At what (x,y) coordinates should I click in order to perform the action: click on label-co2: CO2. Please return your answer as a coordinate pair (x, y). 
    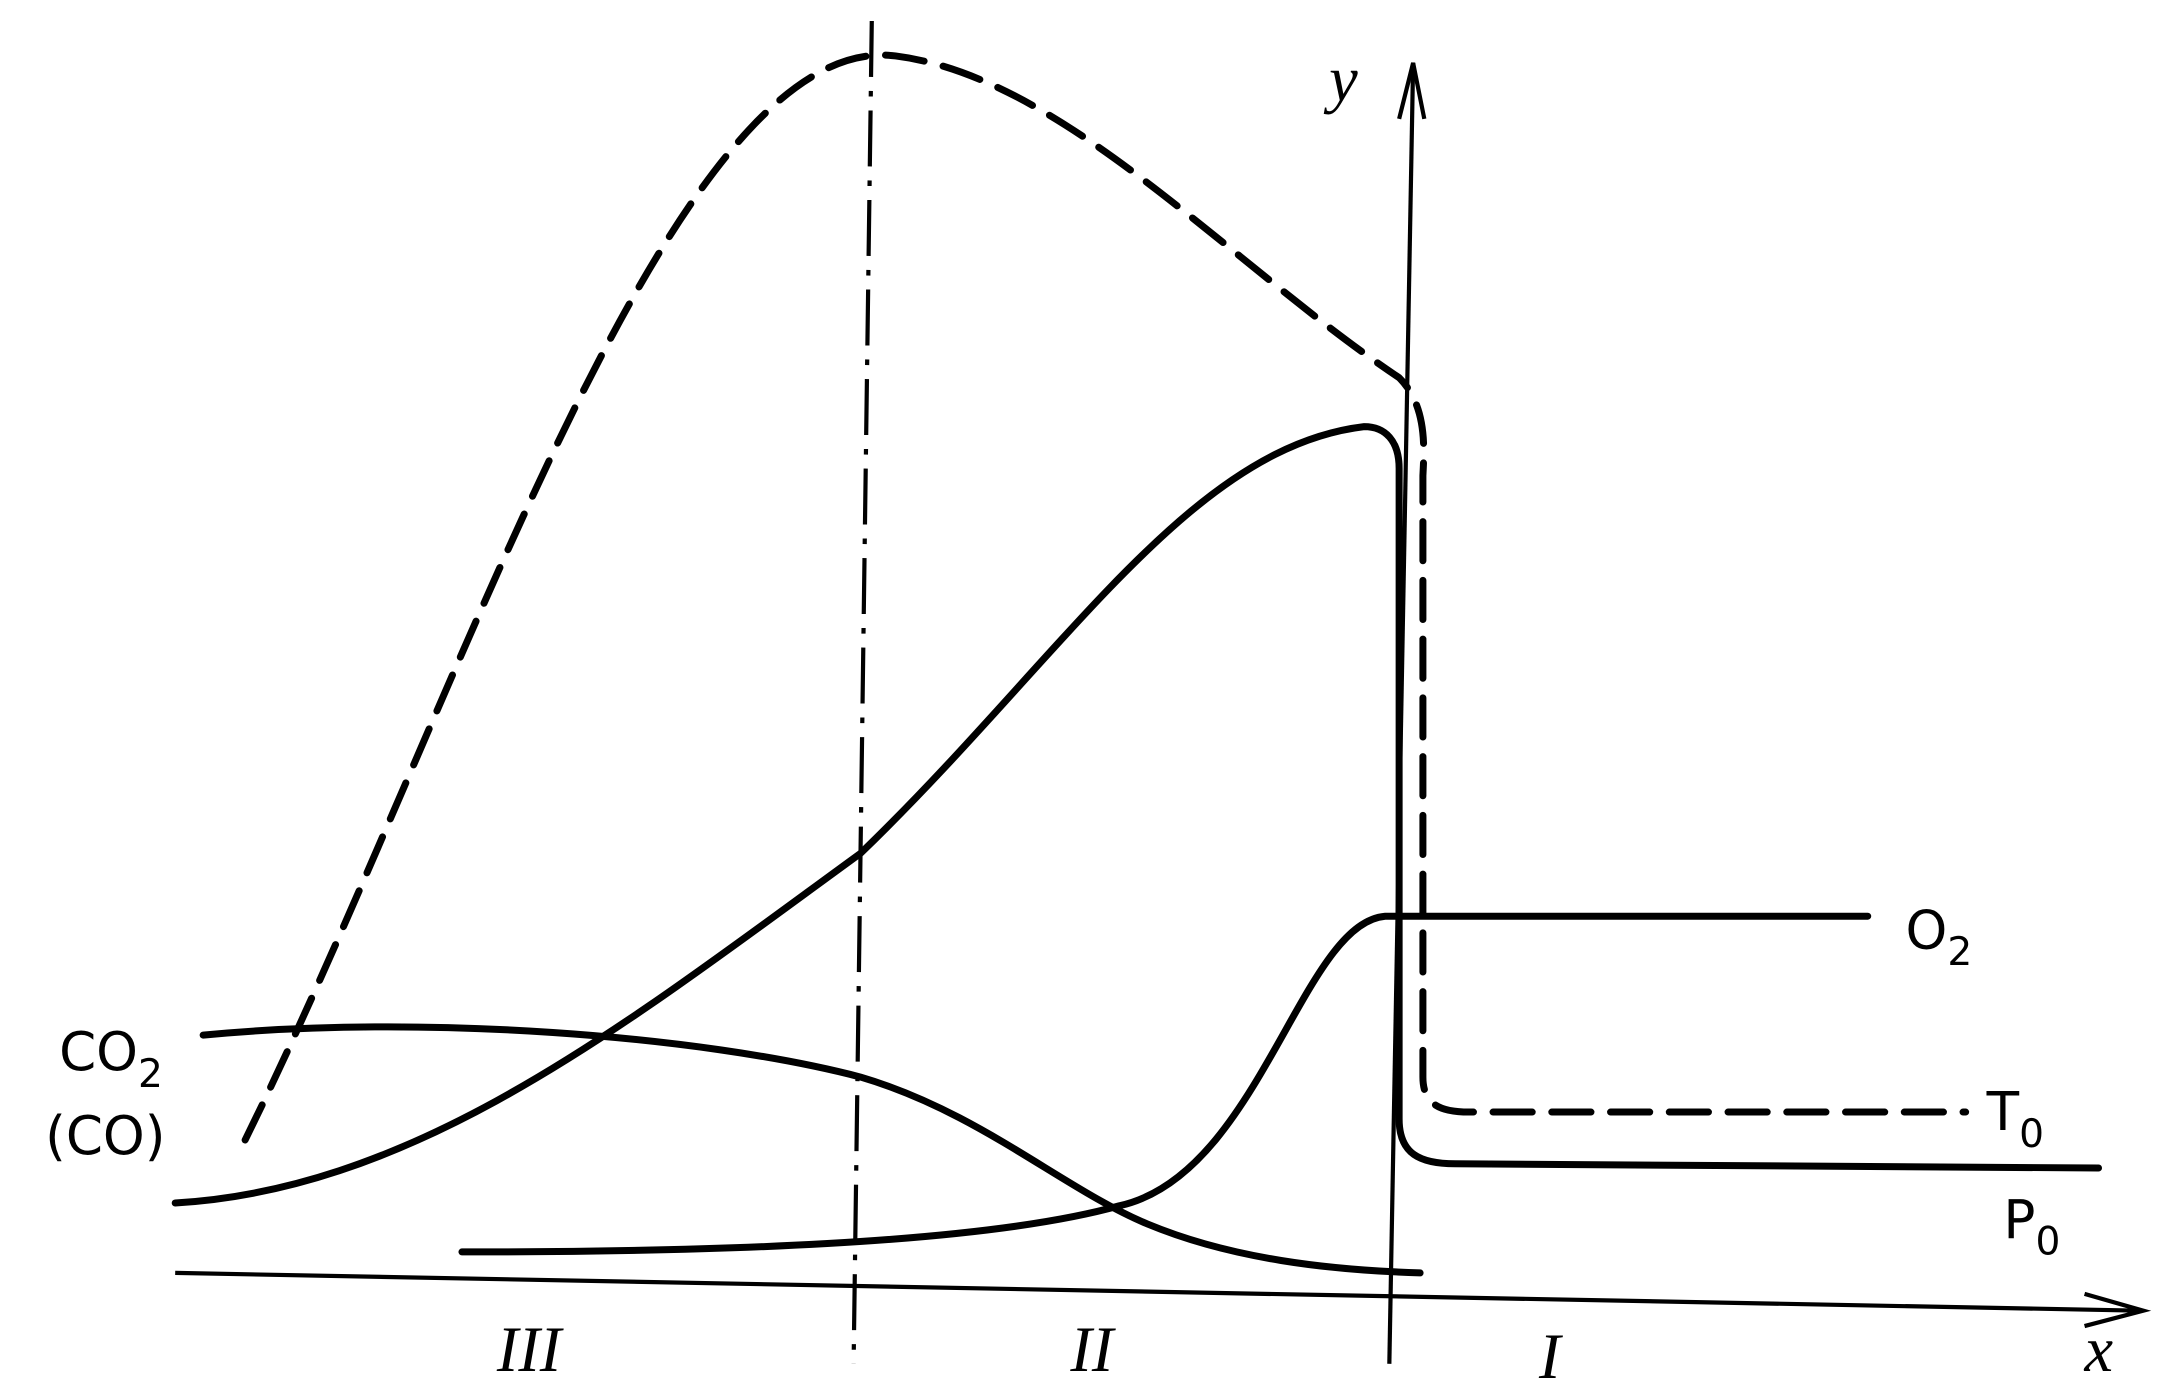
    Looking at the image, I should click on (111, 1059).